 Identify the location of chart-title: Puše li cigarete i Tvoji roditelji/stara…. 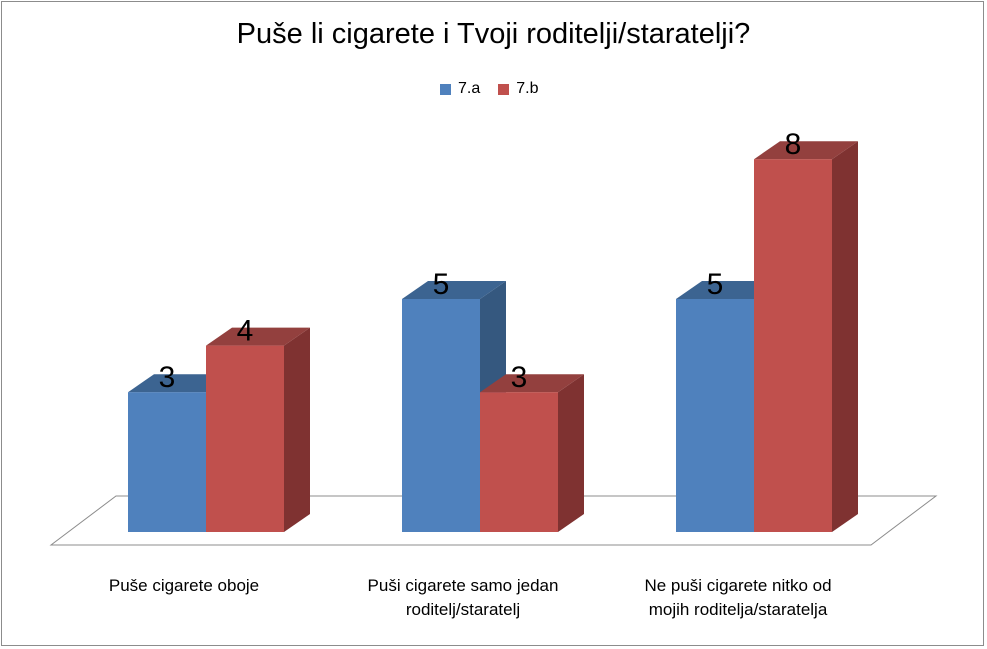
(493, 34).